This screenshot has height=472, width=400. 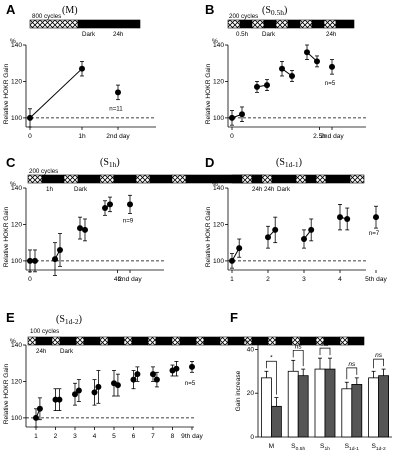 I want to click on panel-c-title: (S1h), so click(x=110, y=163).